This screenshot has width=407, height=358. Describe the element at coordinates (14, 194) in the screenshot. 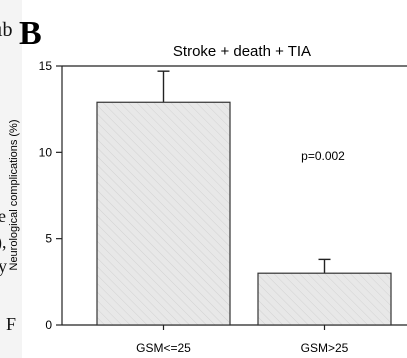

I see `y-axis-label: Neurological complications (%)` at that location.